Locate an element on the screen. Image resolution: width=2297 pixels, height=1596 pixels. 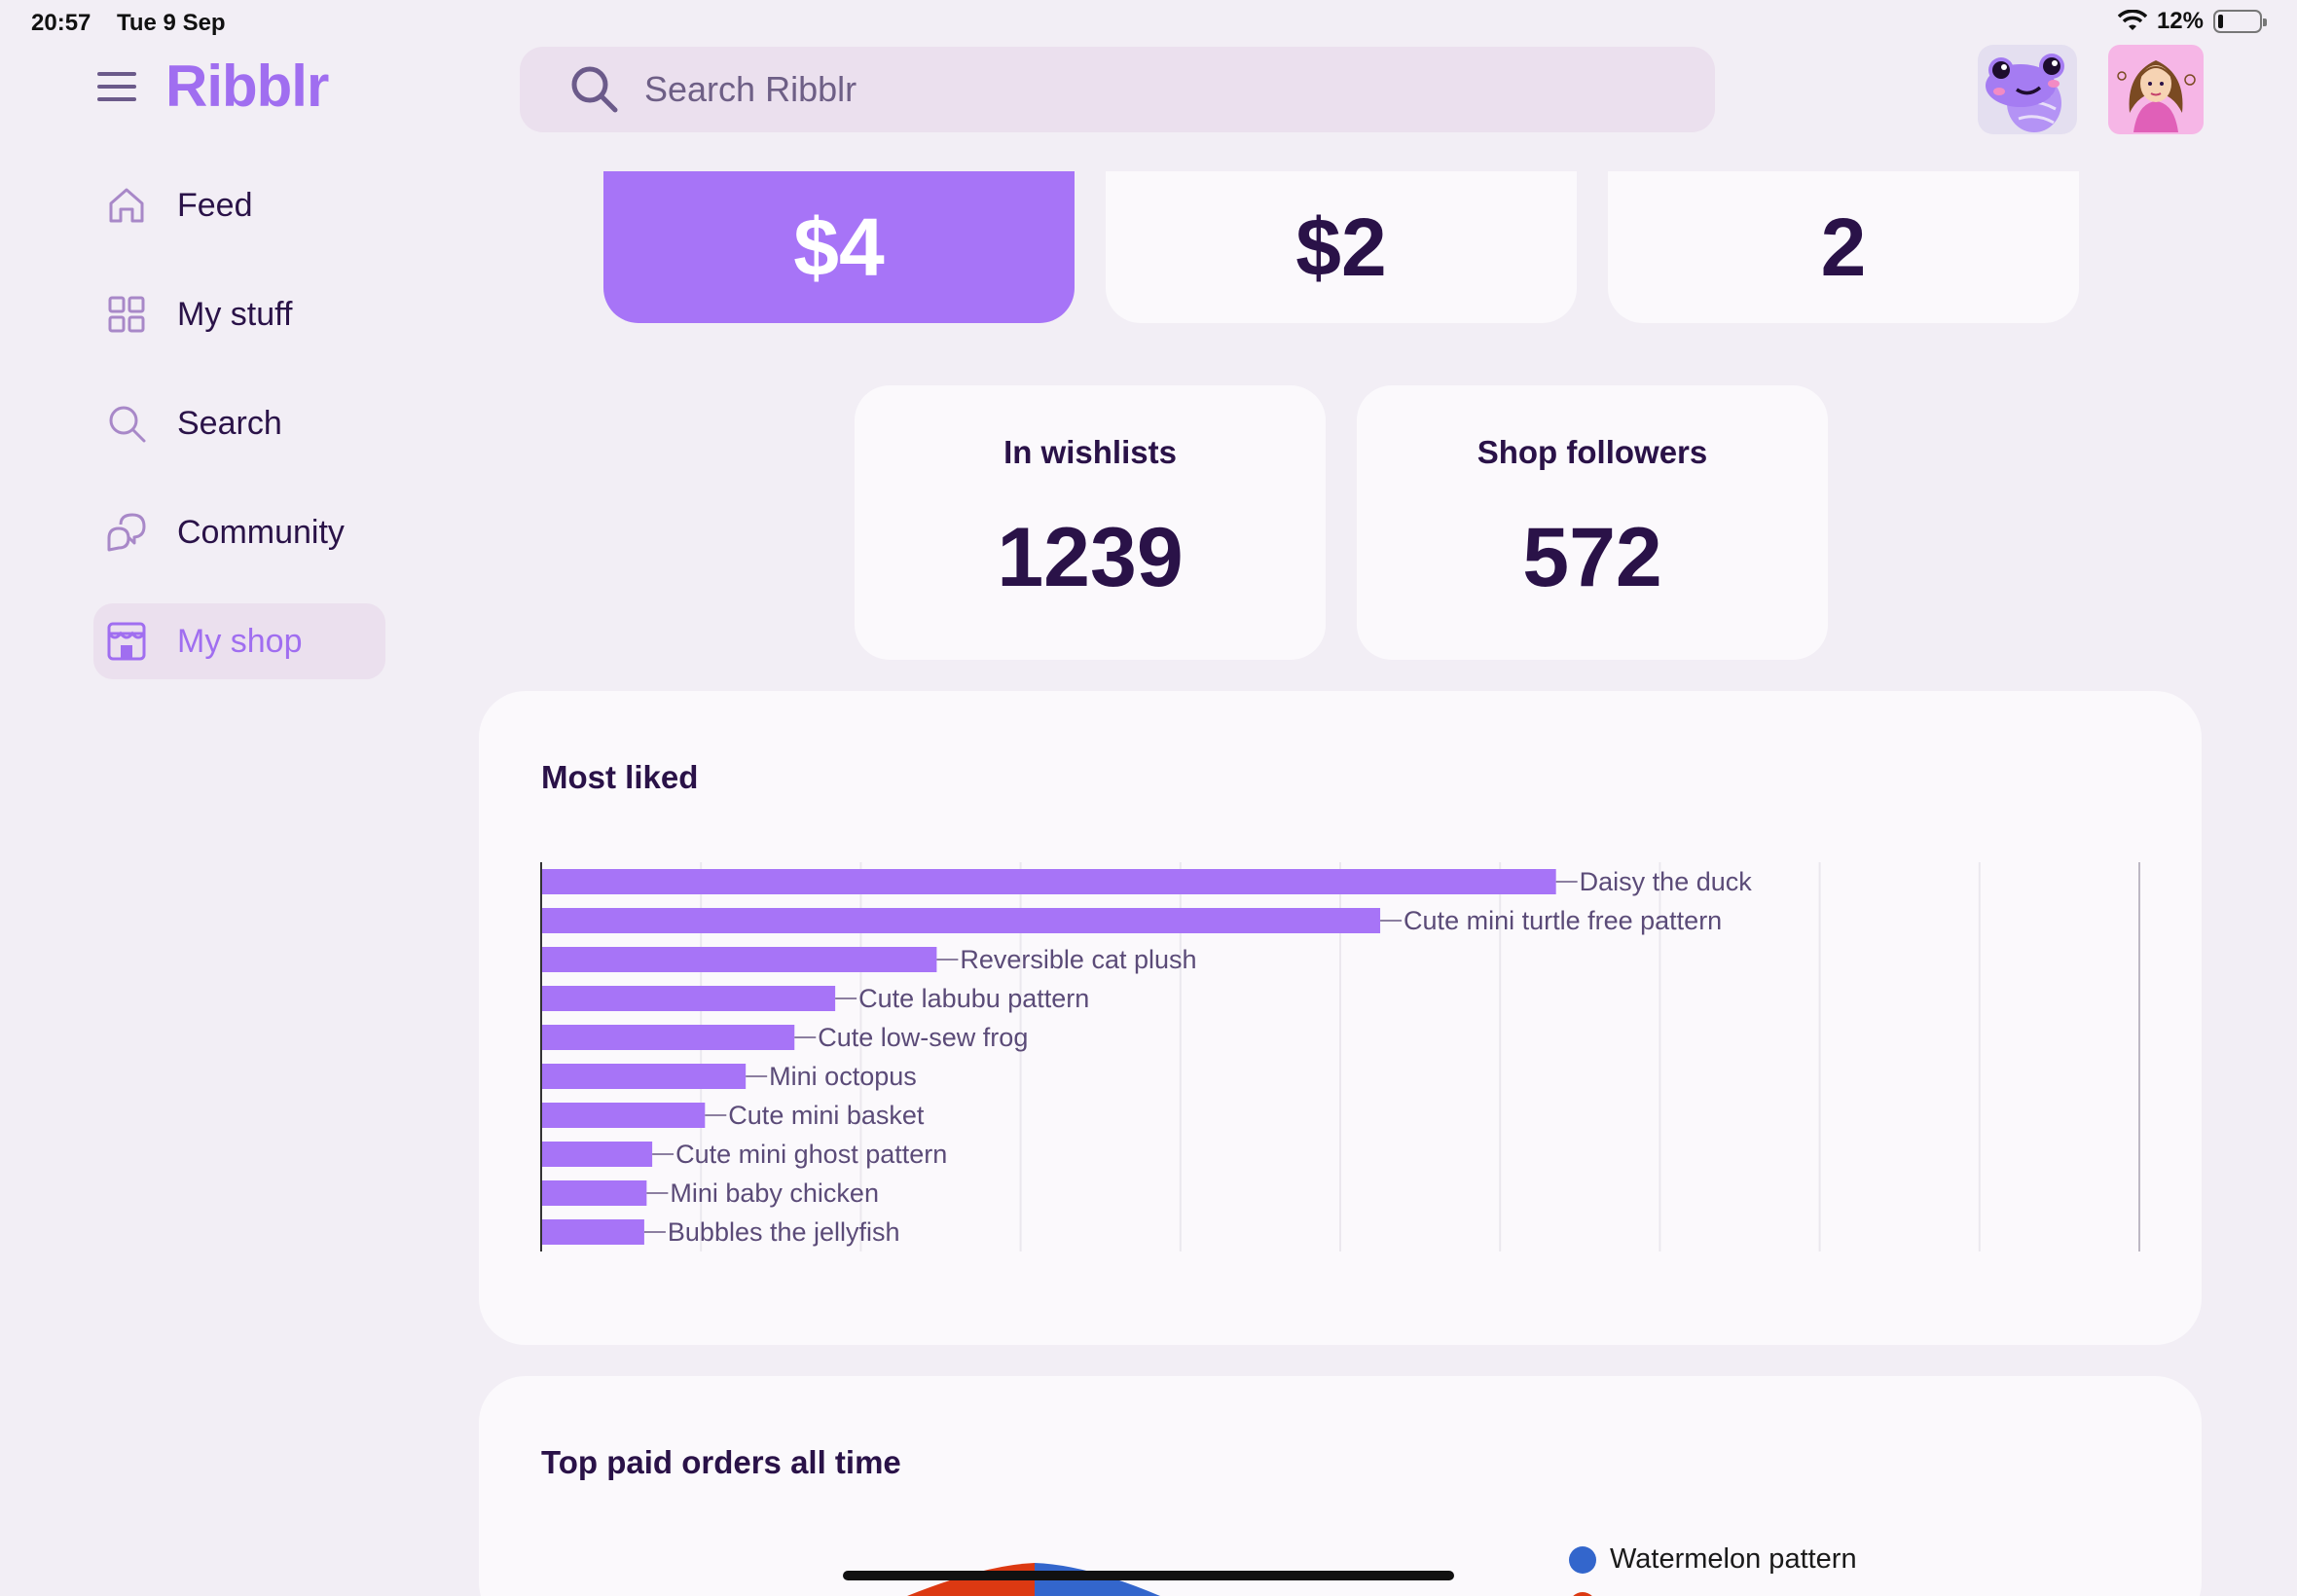
bar-label: Cute labubu pattern is located at coordinates (974, 998).